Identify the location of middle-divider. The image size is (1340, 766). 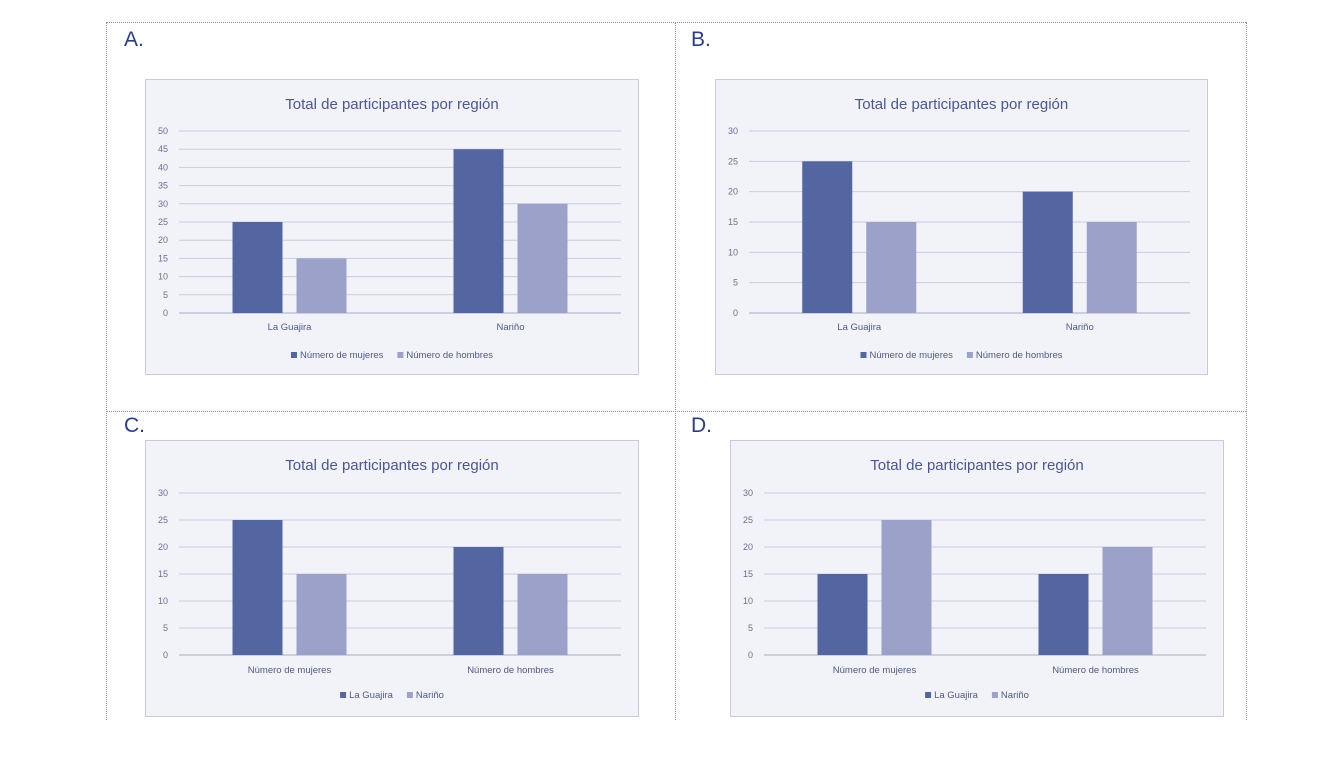
(676, 411).